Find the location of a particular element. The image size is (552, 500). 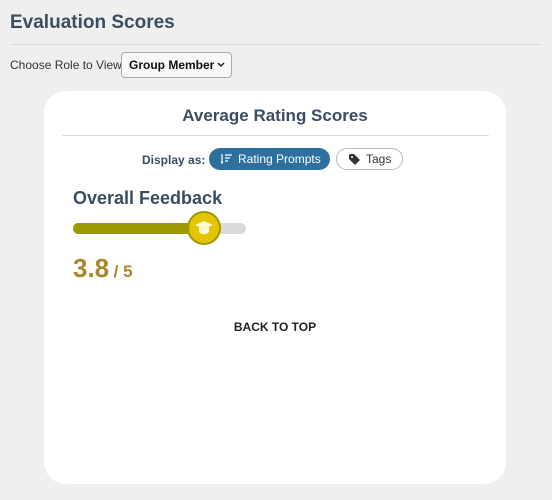

card-title: Average Rating Scores is located at coordinates (275, 115).